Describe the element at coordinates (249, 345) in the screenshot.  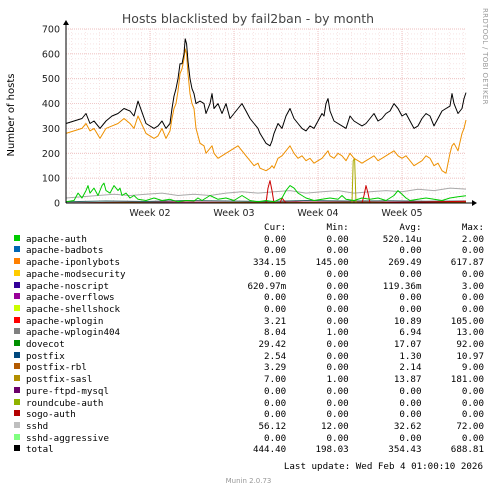
I see `legend-row: dovecot 29.42 0.00 17.07 92.00` at that location.